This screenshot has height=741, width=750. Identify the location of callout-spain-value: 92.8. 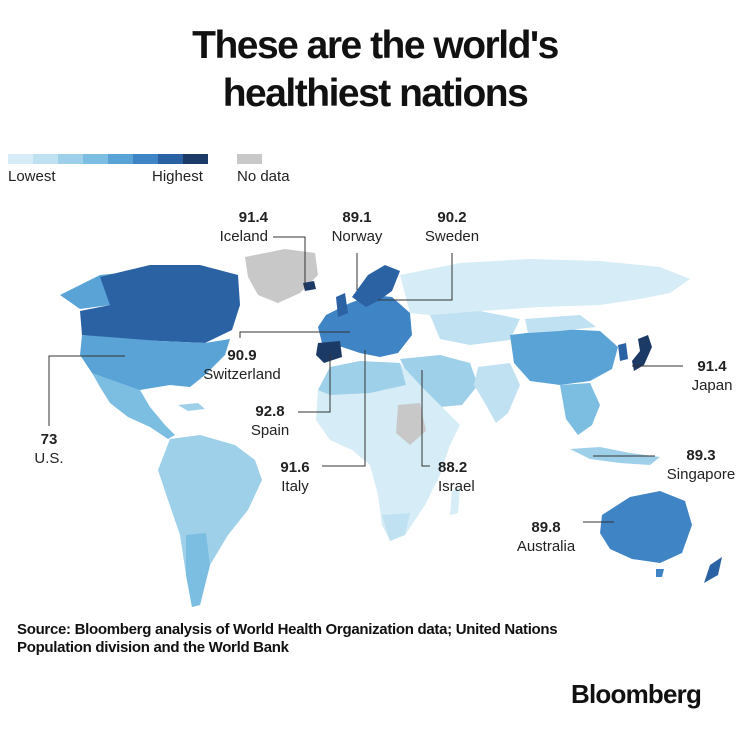
(270, 411).